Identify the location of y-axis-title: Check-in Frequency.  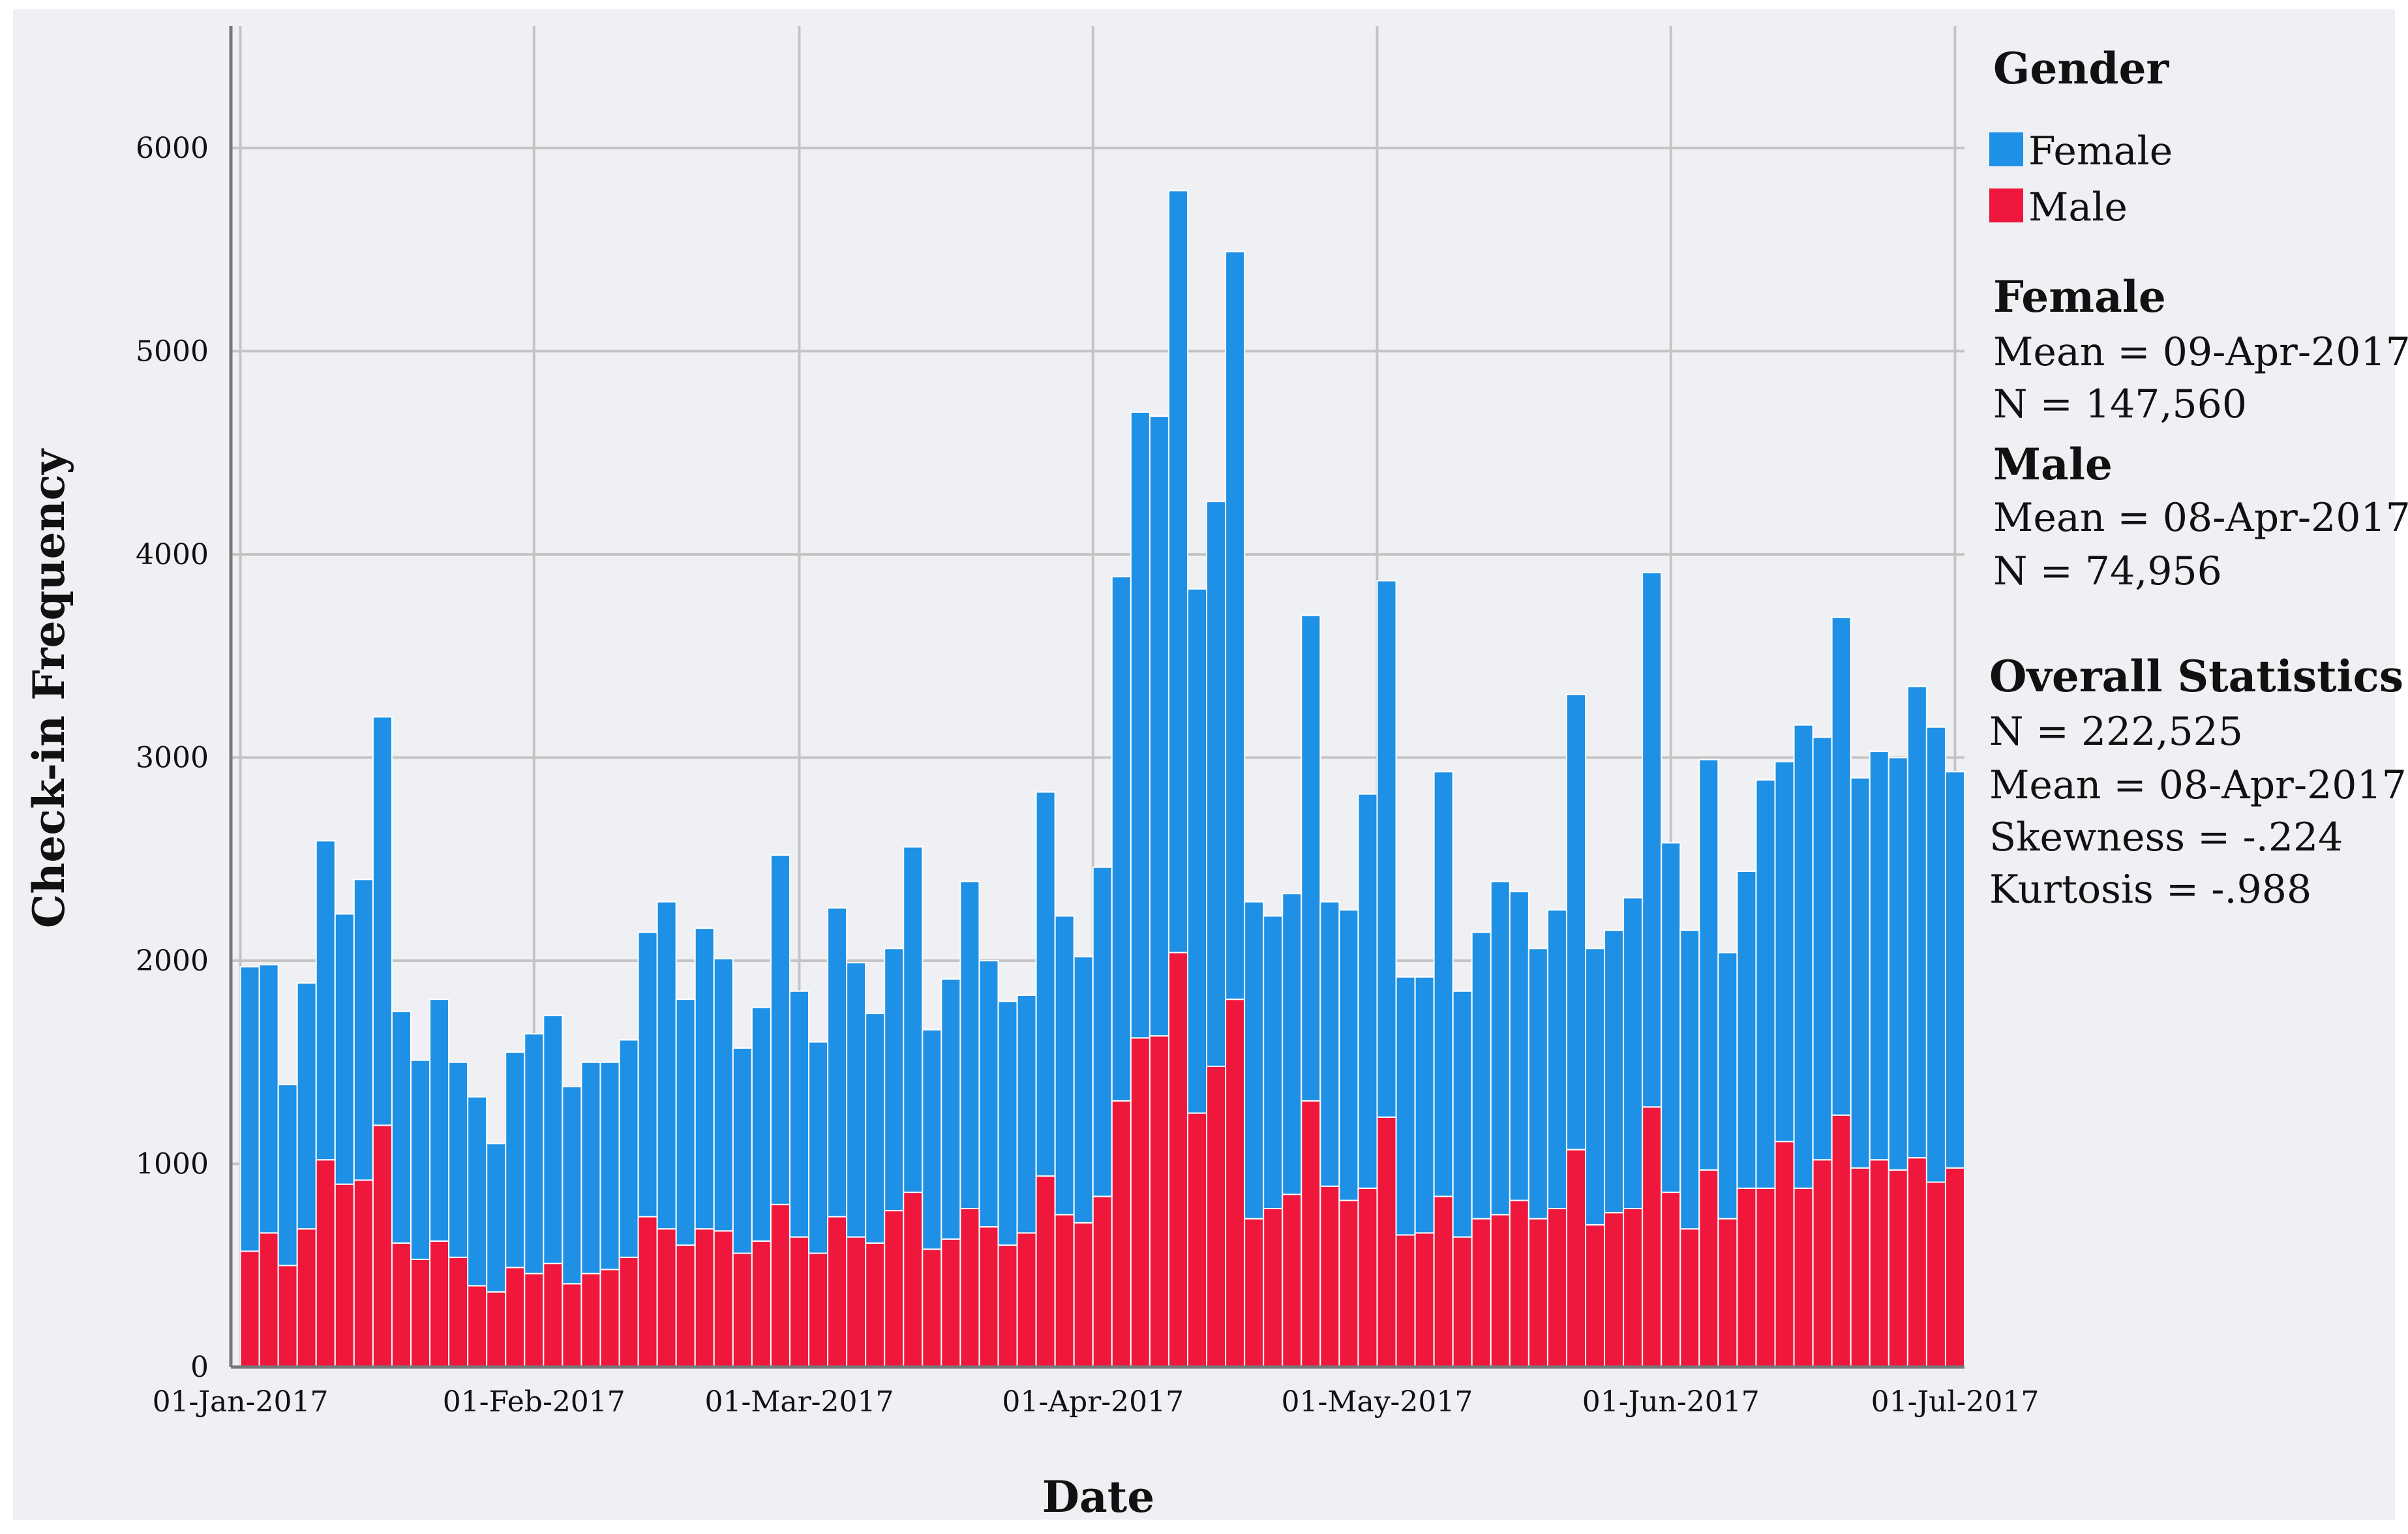
(49, 688).